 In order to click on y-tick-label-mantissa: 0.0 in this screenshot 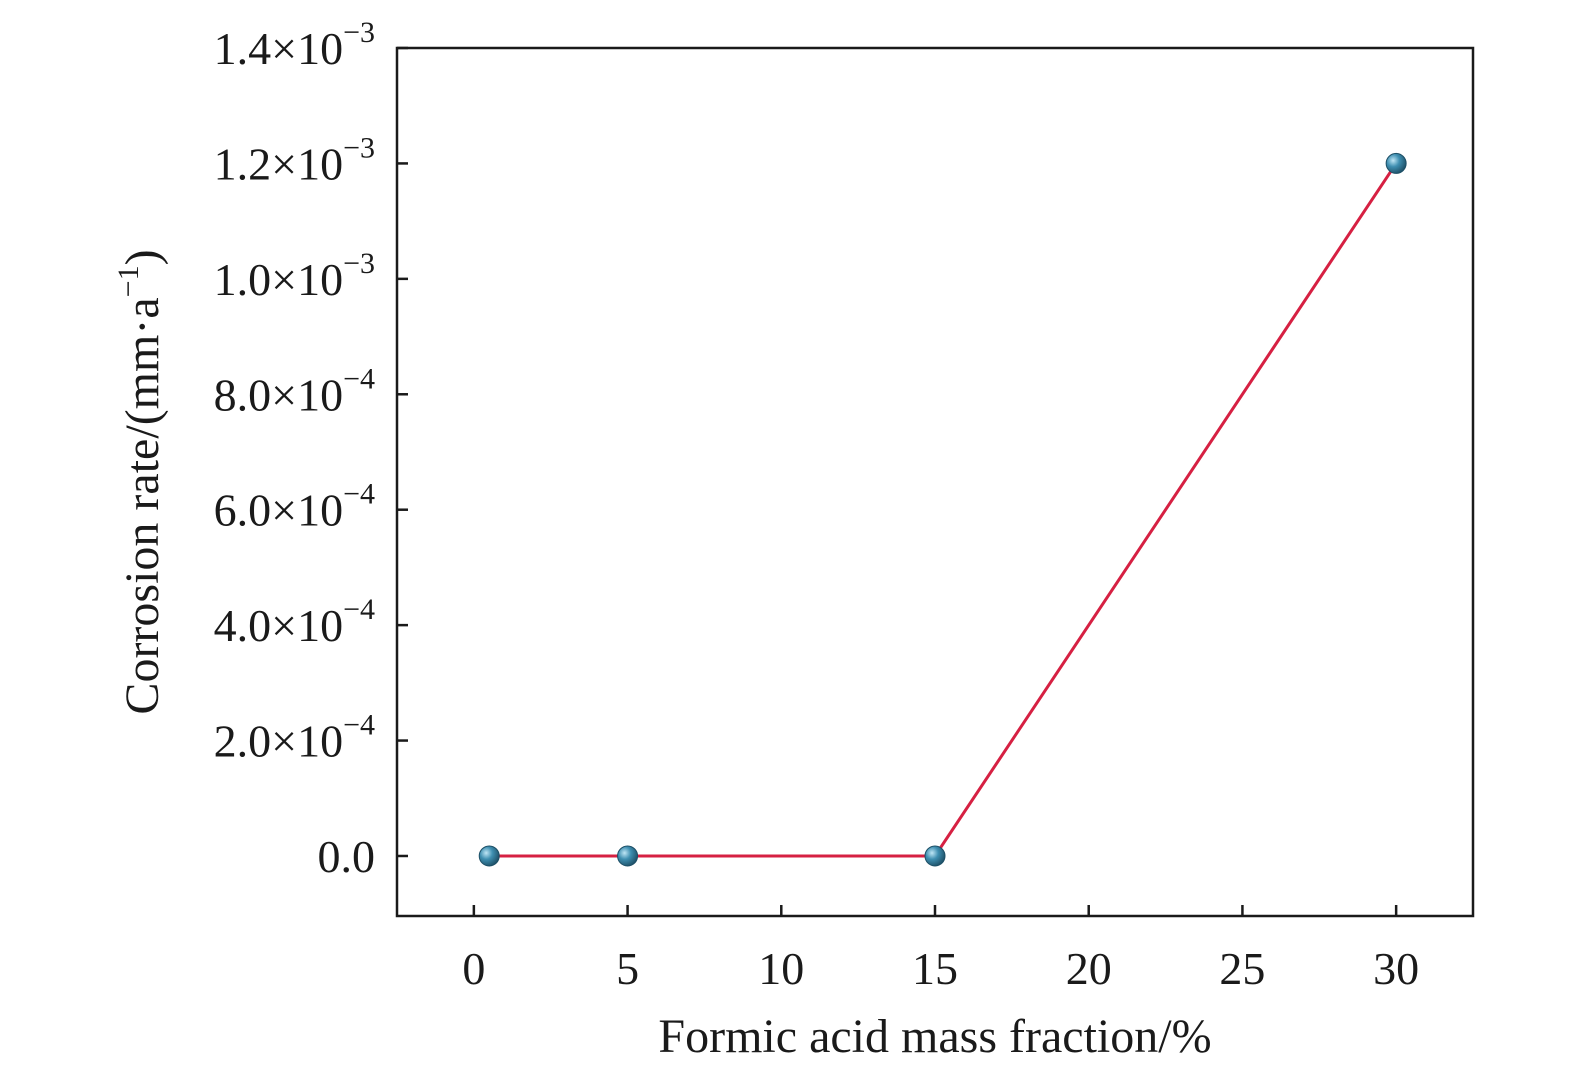, I will do `click(347, 856)`.